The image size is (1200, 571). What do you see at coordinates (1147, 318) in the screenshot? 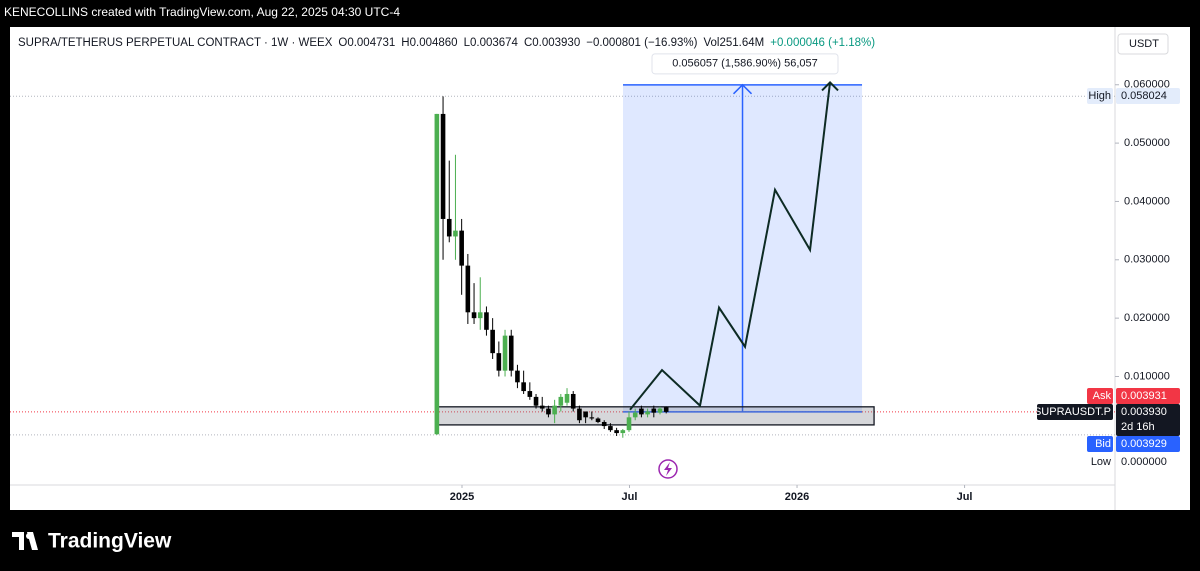
I see `y-tick-label: 0.020000` at bounding box center [1147, 318].